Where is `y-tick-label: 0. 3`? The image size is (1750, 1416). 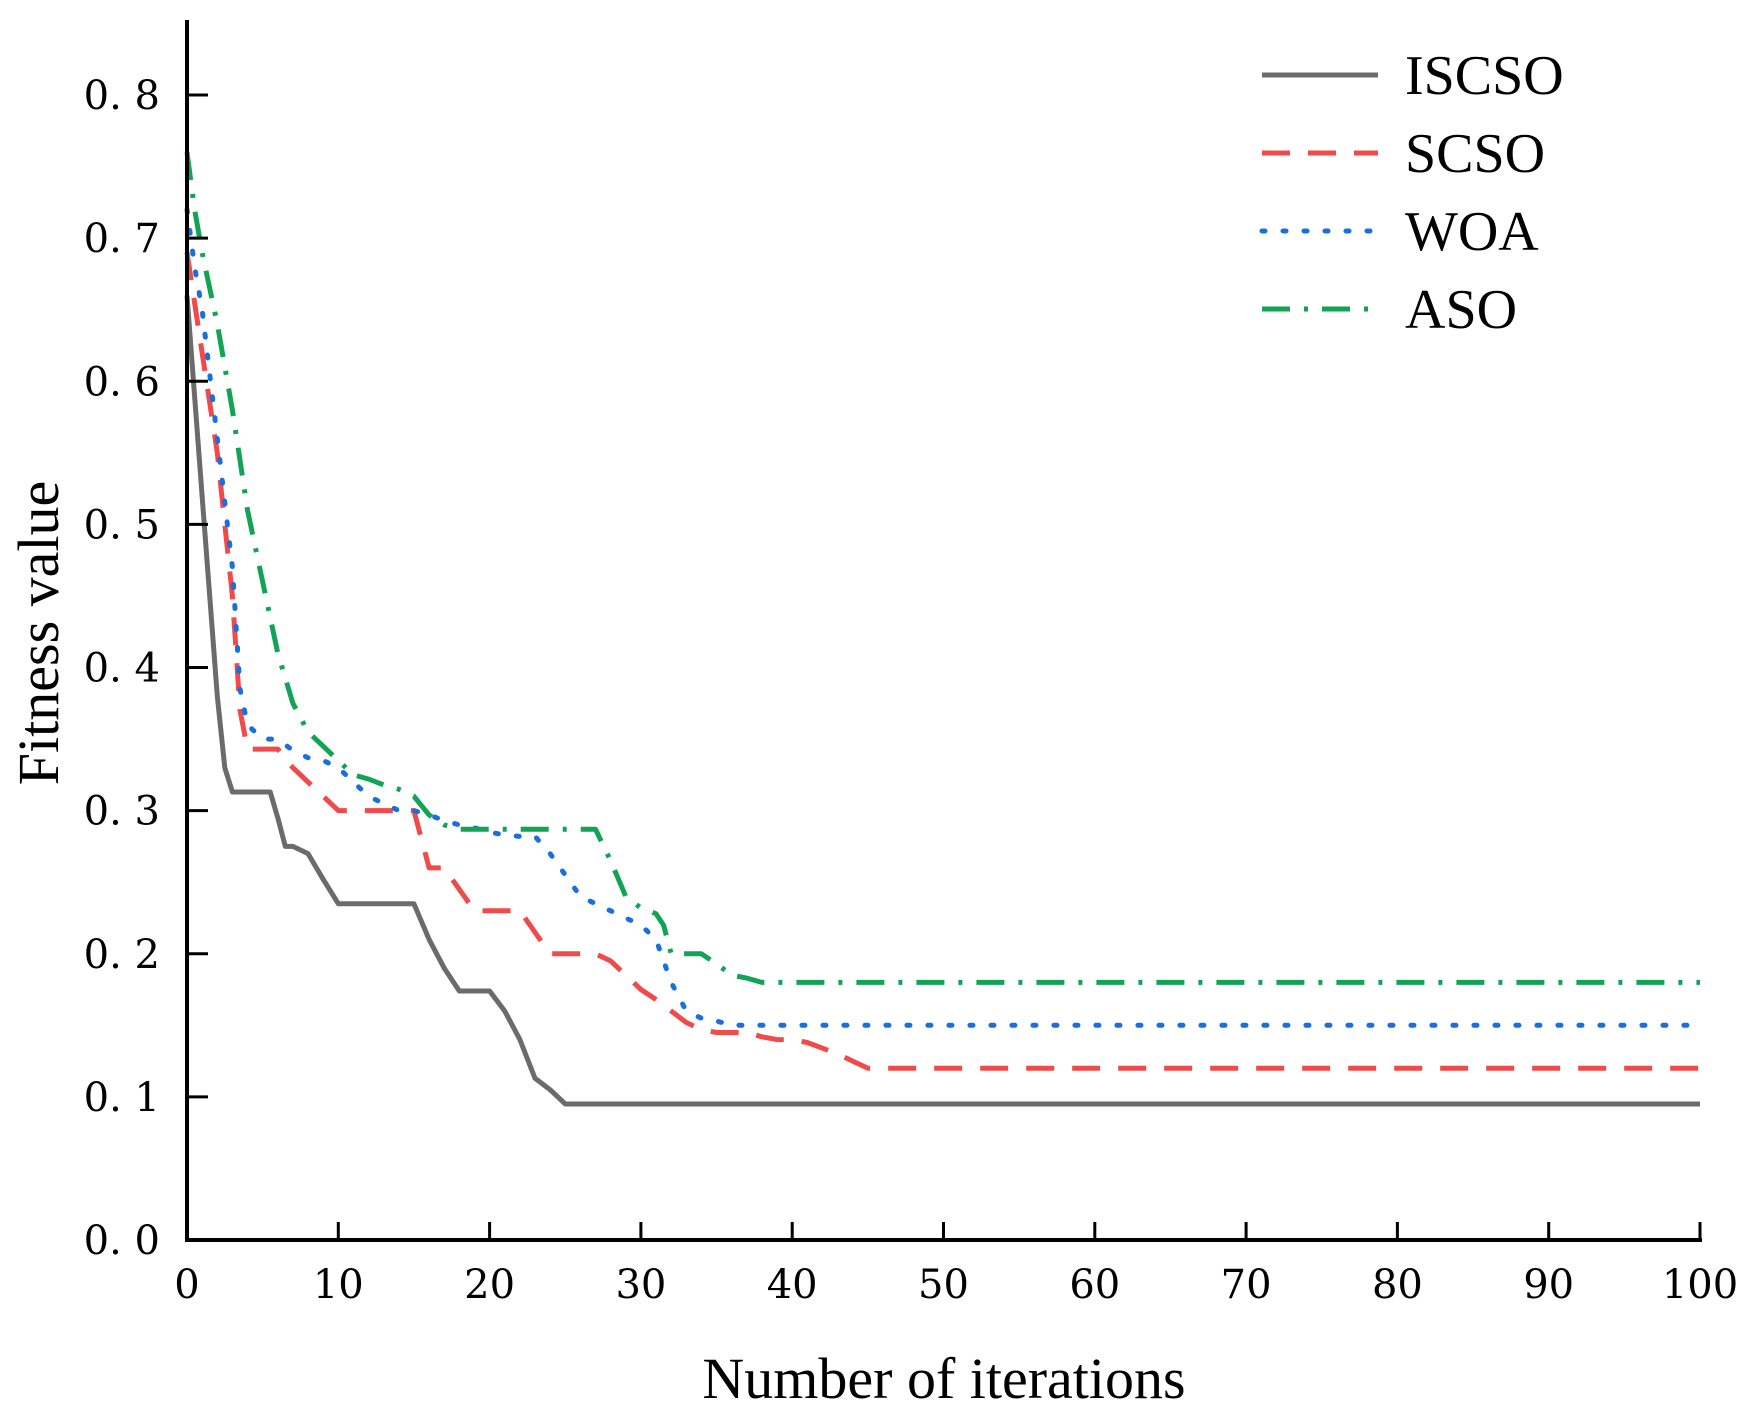
y-tick-label: 0. 3 is located at coordinates (122, 812).